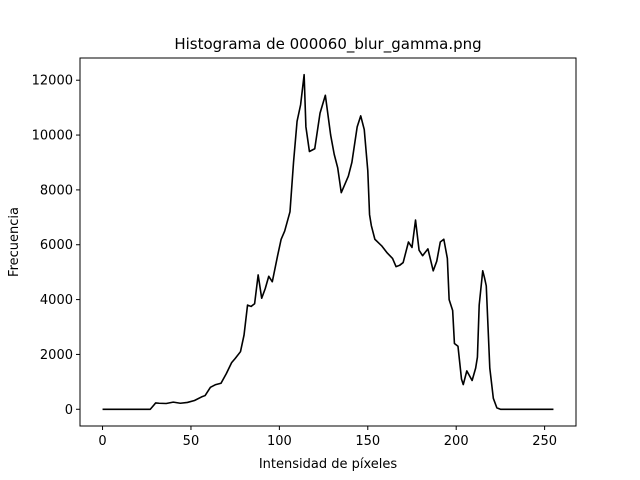 This screenshot has width=640, height=480. Describe the element at coordinates (52, 81) in the screenshot. I see `y-tick-label: 12000` at that location.